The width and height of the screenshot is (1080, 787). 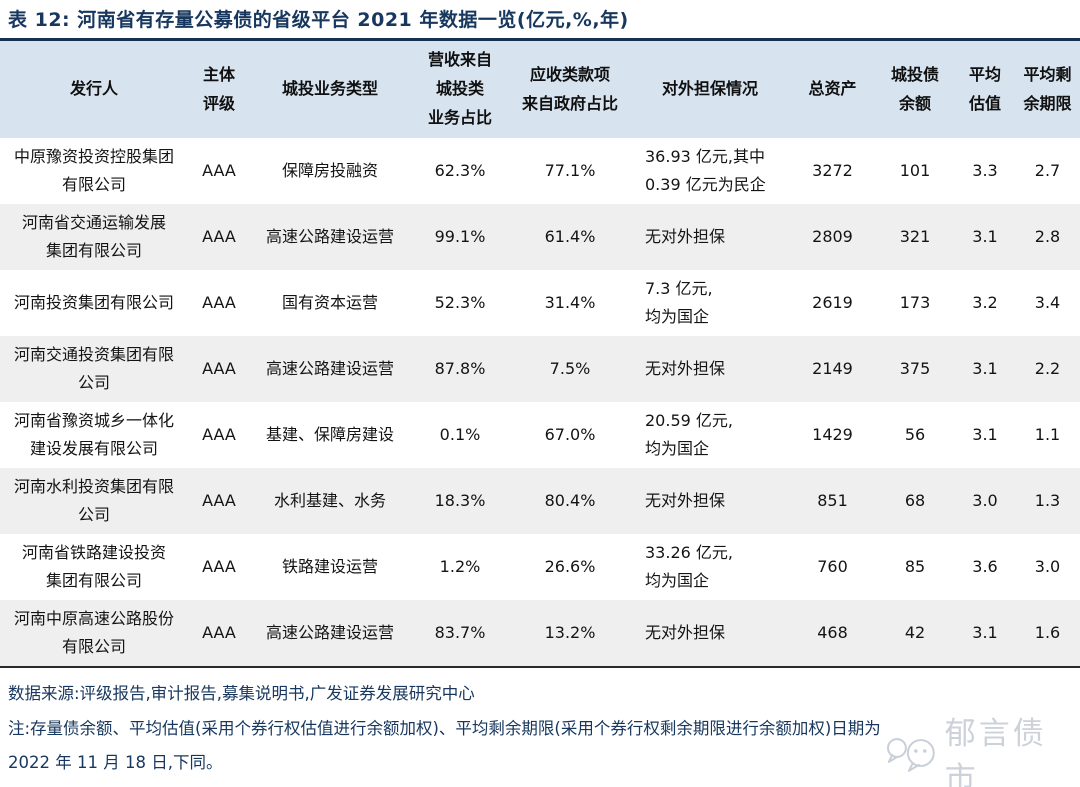 What do you see at coordinates (93, 170) in the screenshot?
I see `cell-issuer: 中原豫资投资控股集团 有限公司` at bounding box center [93, 170].